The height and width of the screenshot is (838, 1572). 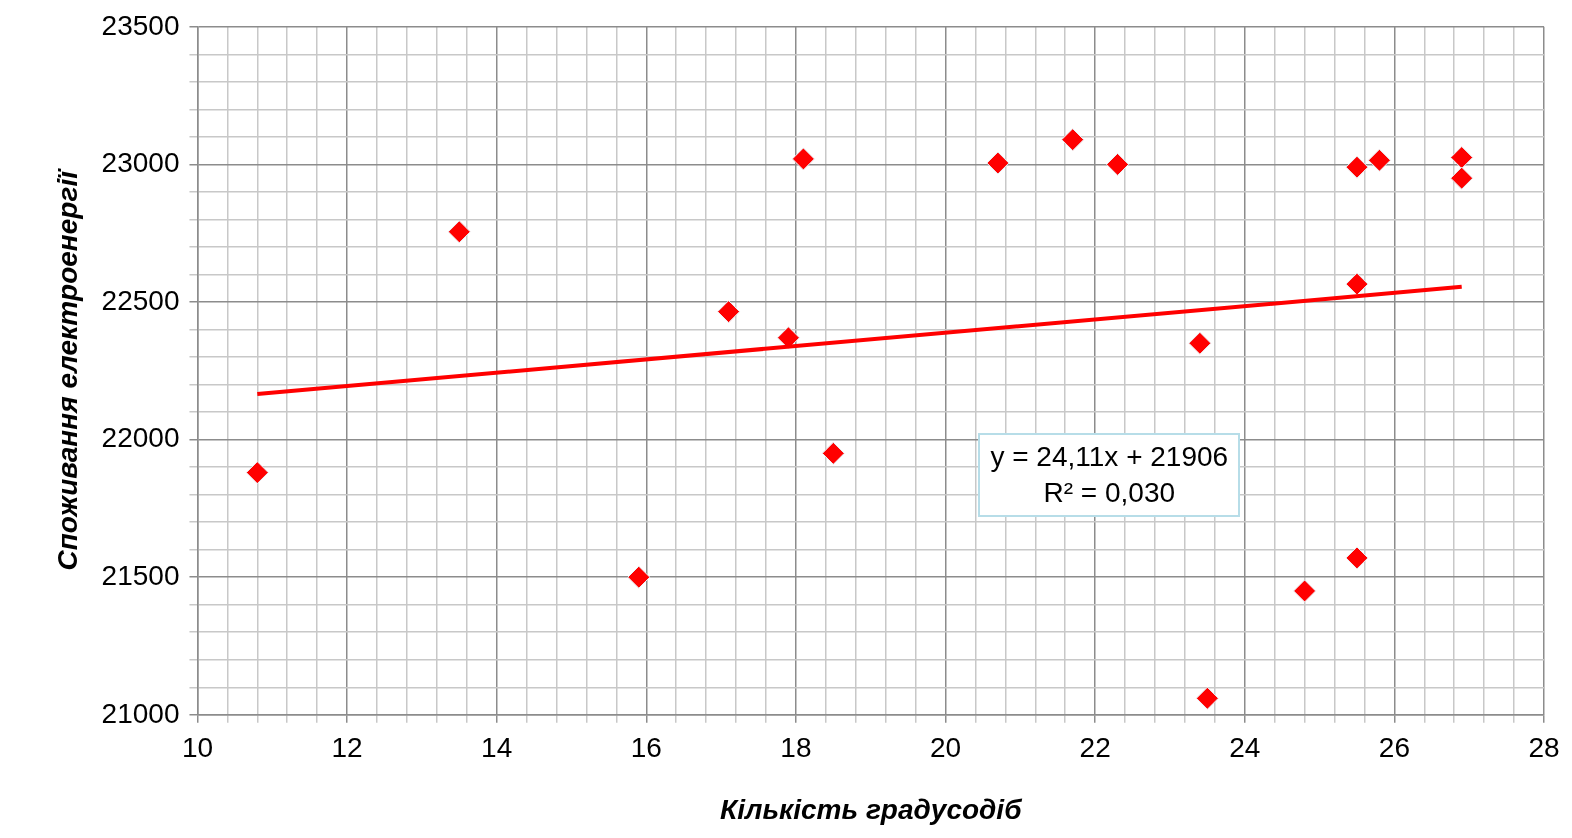 I want to click on x-tick-label: 18, so click(x=796, y=748).